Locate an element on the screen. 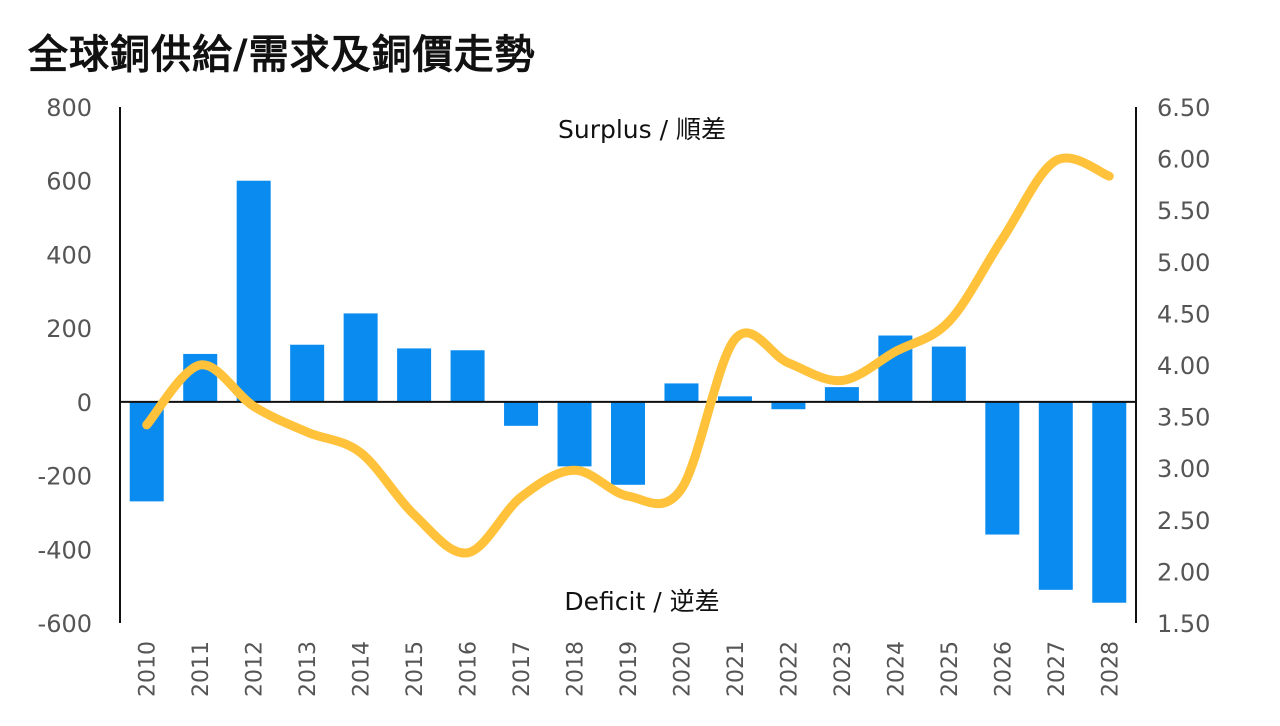 The image size is (1280, 726). x-tick-label: 2019 is located at coordinates (629, 669).